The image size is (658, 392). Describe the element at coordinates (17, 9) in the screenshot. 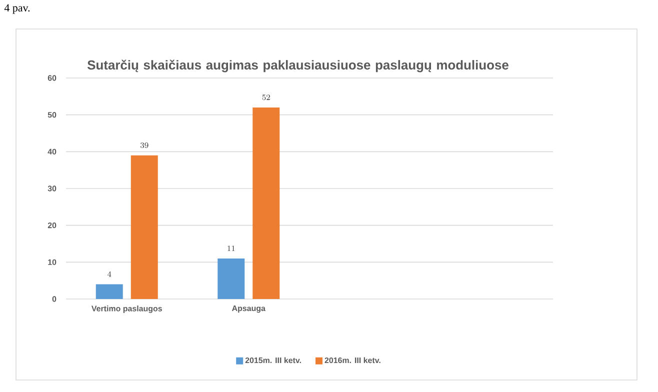

I see `text: 4 pav.` at that location.